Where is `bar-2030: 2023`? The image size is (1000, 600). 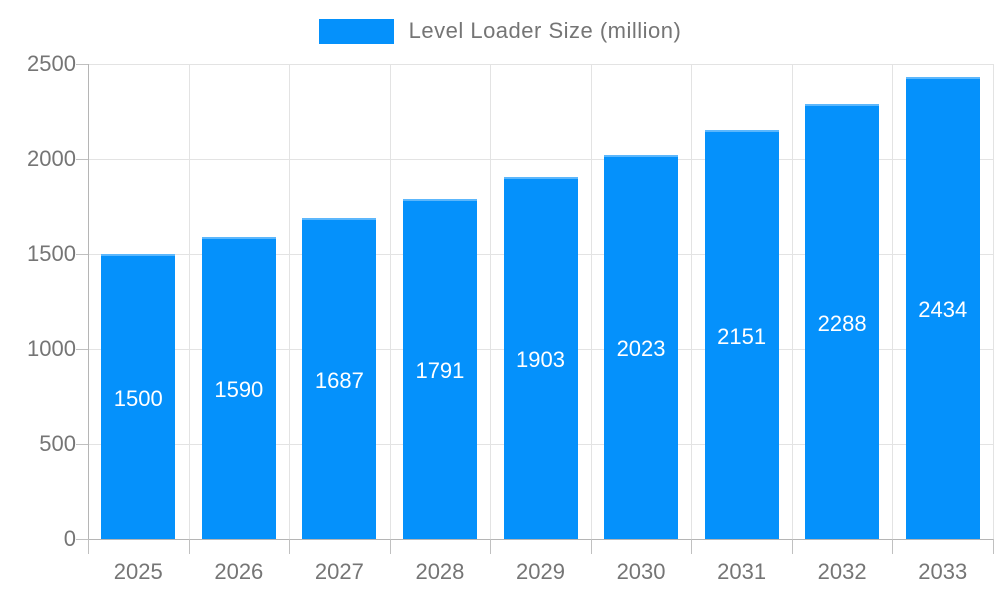 bar-2030: 2023 is located at coordinates (641, 346).